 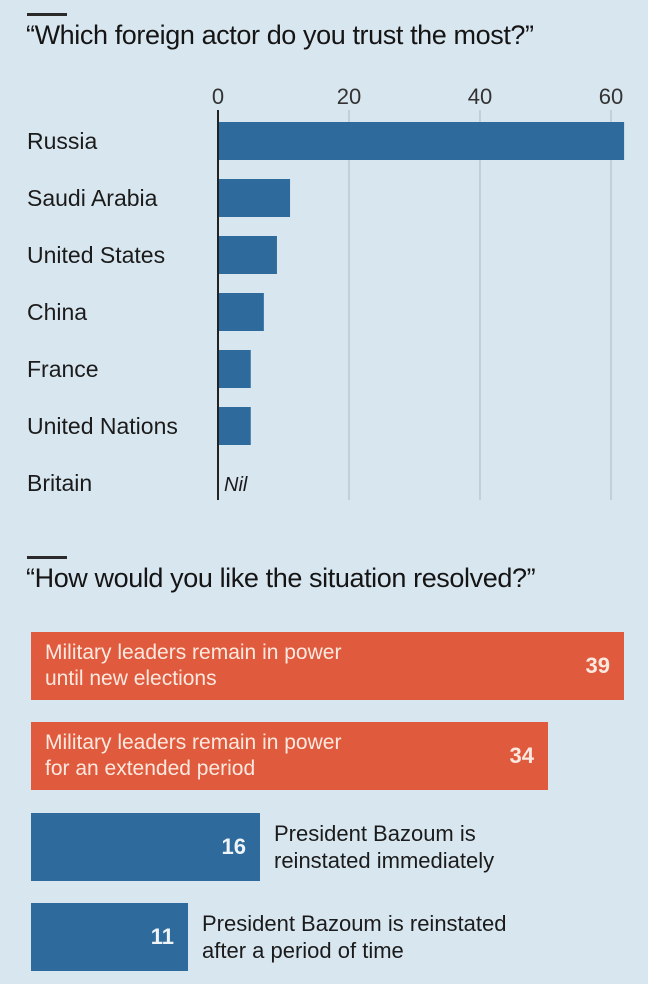 What do you see at coordinates (109, 937) in the screenshot?
I see `resolution-bar: 11` at bounding box center [109, 937].